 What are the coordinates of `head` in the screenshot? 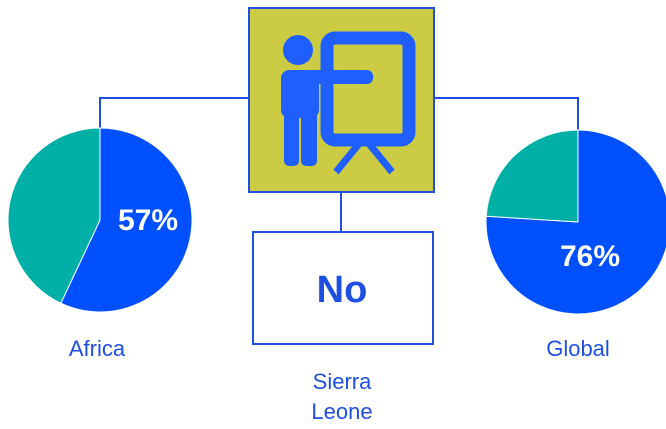 It's located at (298, 50).